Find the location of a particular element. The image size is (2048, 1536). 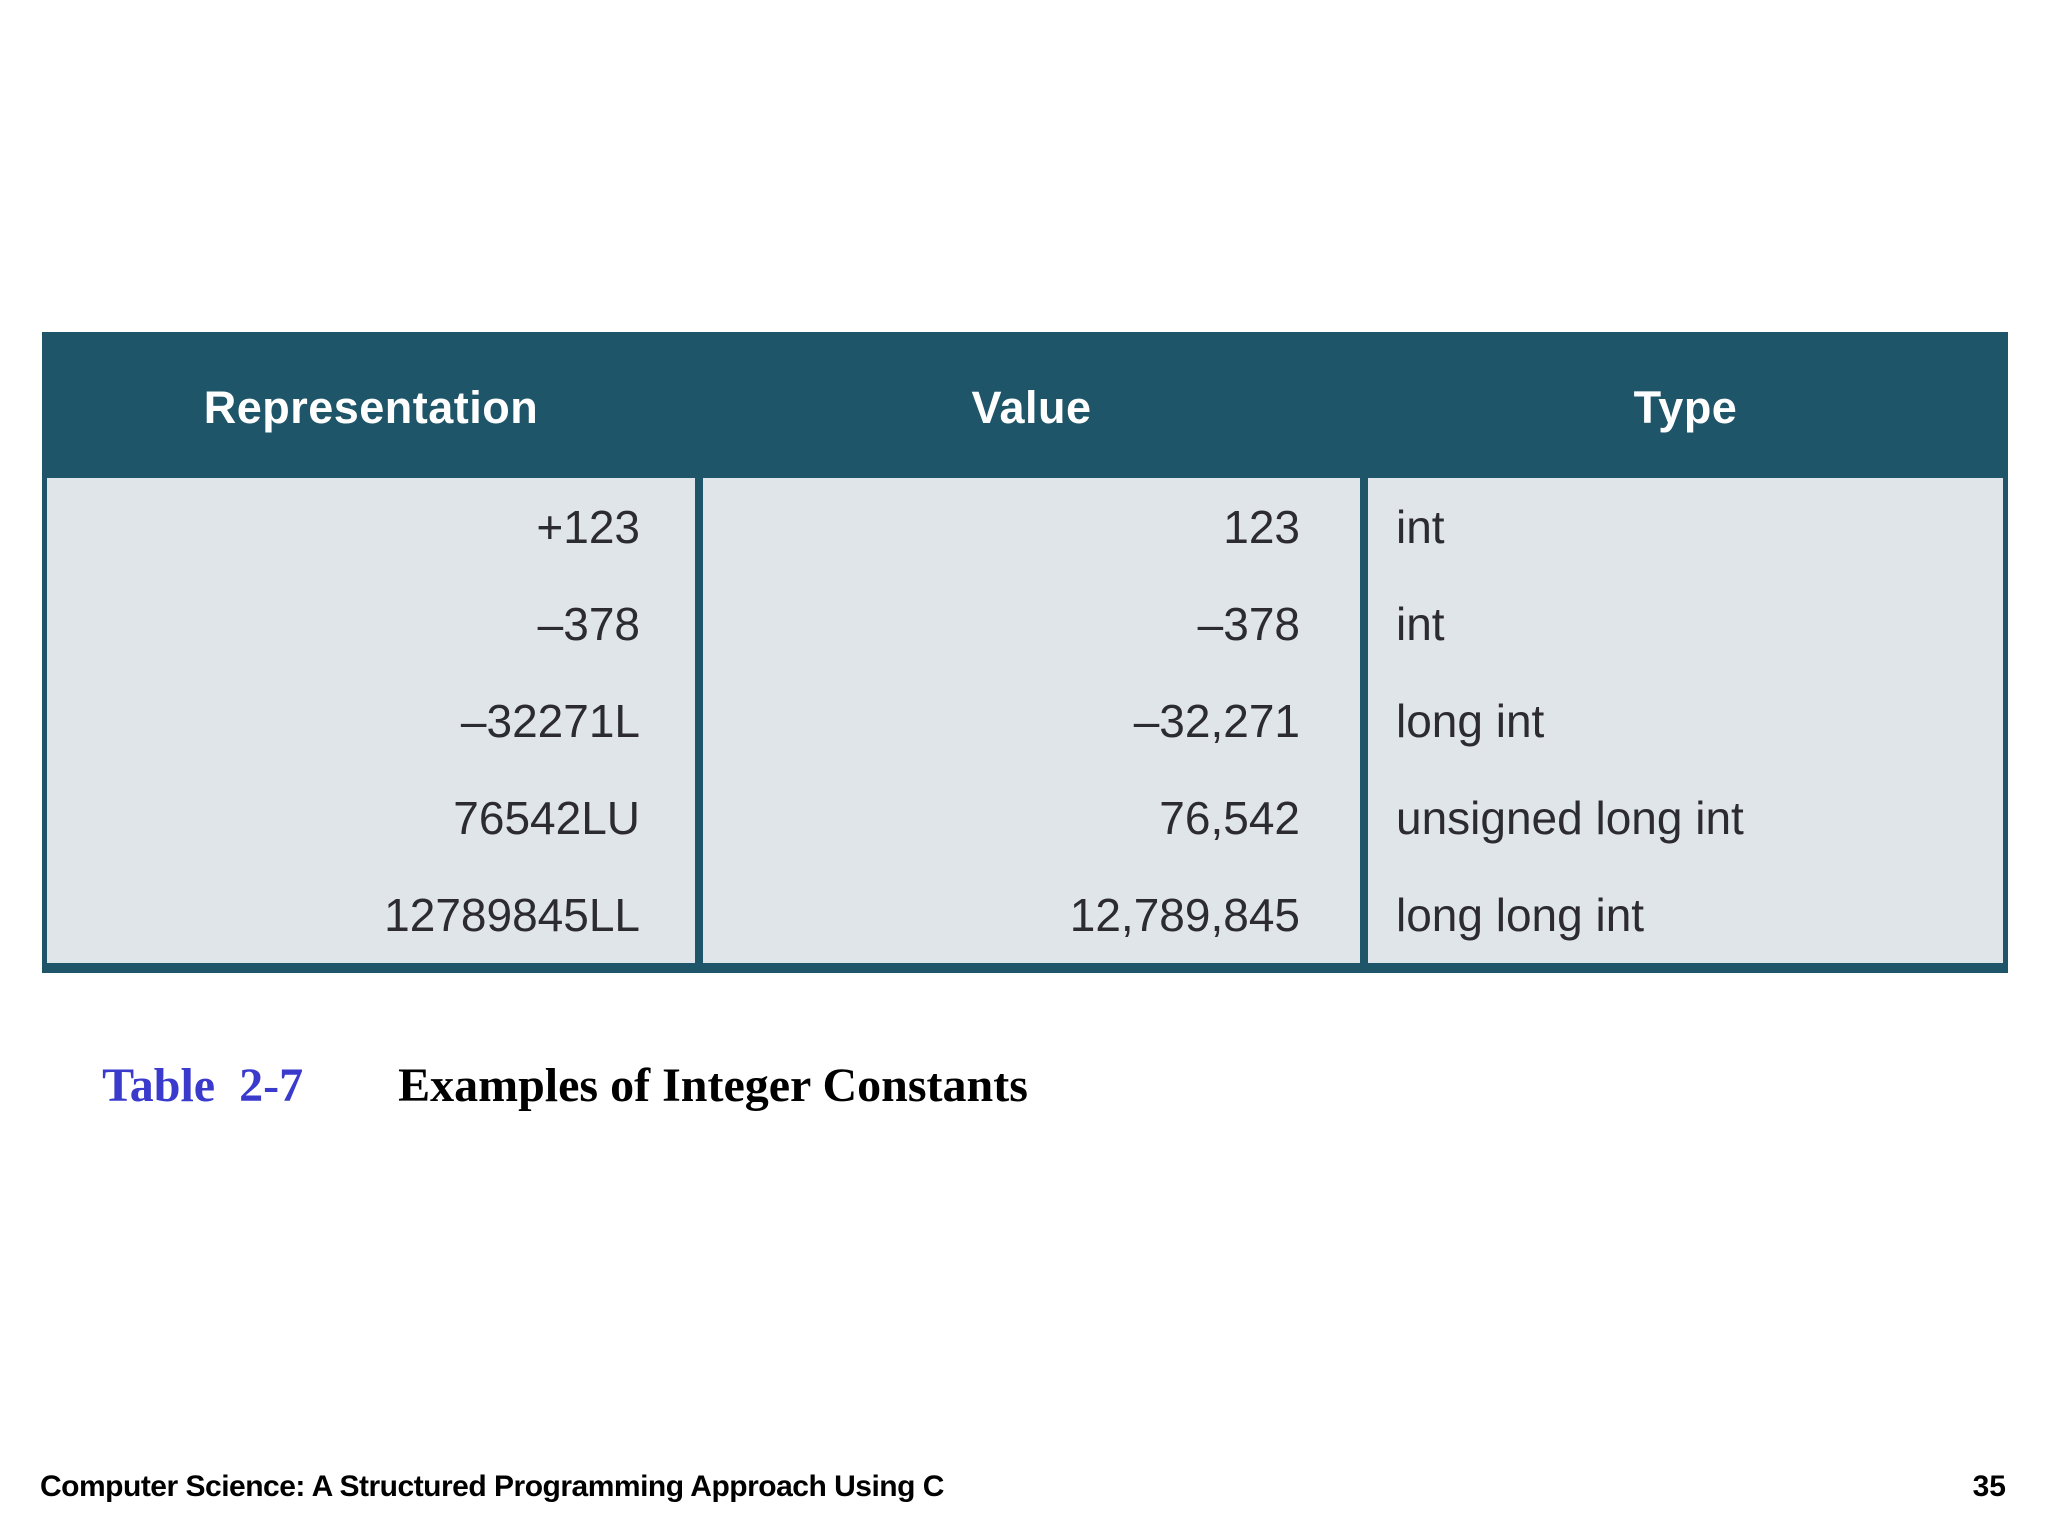

table-header-row: Representation Value Type is located at coordinates (1025, 407).